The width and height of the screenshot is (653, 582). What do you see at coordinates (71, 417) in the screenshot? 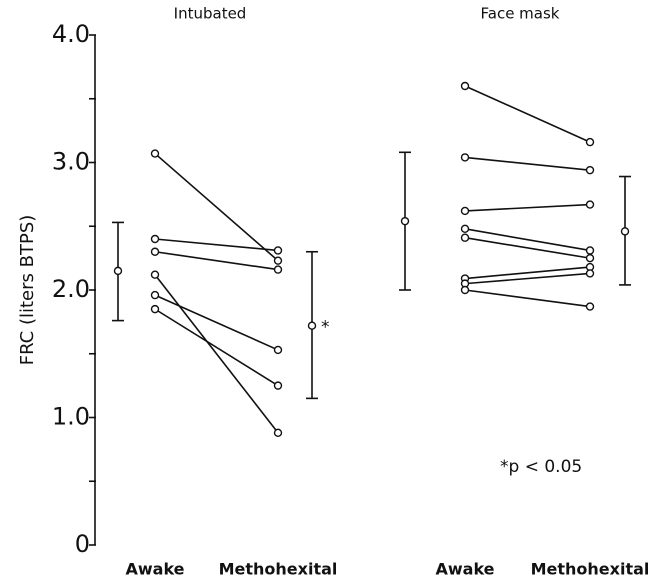
I see `y-tick-label: 1.0` at bounding box center [71, 417].